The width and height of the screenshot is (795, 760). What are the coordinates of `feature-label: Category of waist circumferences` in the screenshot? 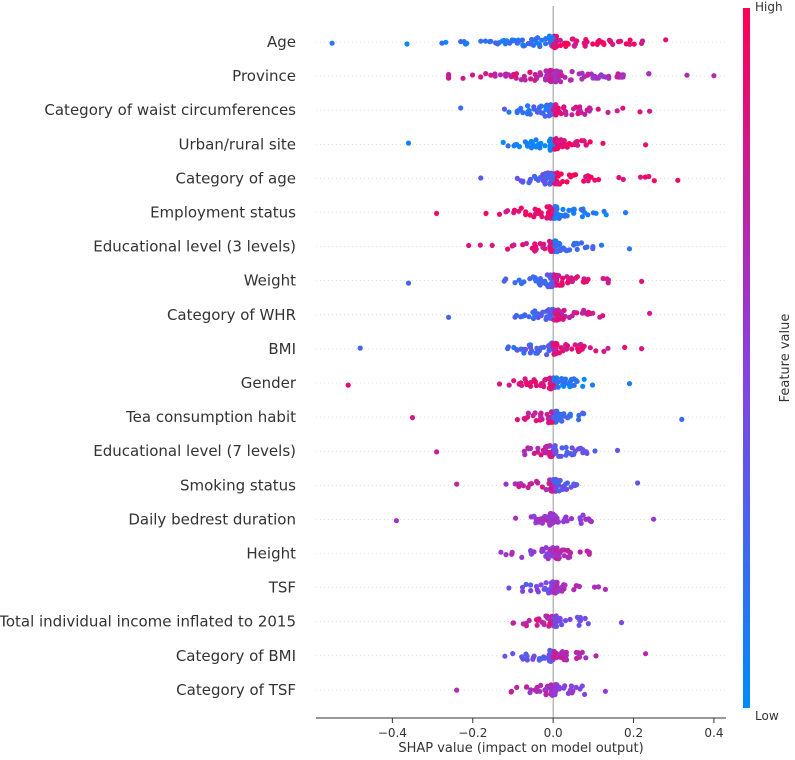 It's located at (170, 110).